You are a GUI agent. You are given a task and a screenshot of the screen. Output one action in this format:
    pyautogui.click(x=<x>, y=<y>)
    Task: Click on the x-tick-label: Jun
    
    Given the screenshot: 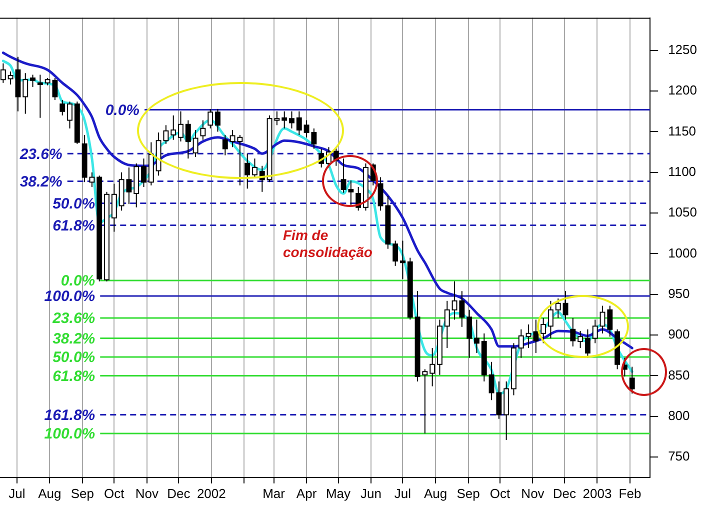 What is the action you would take?
    pyautogui.click(x=371, y=493)
    